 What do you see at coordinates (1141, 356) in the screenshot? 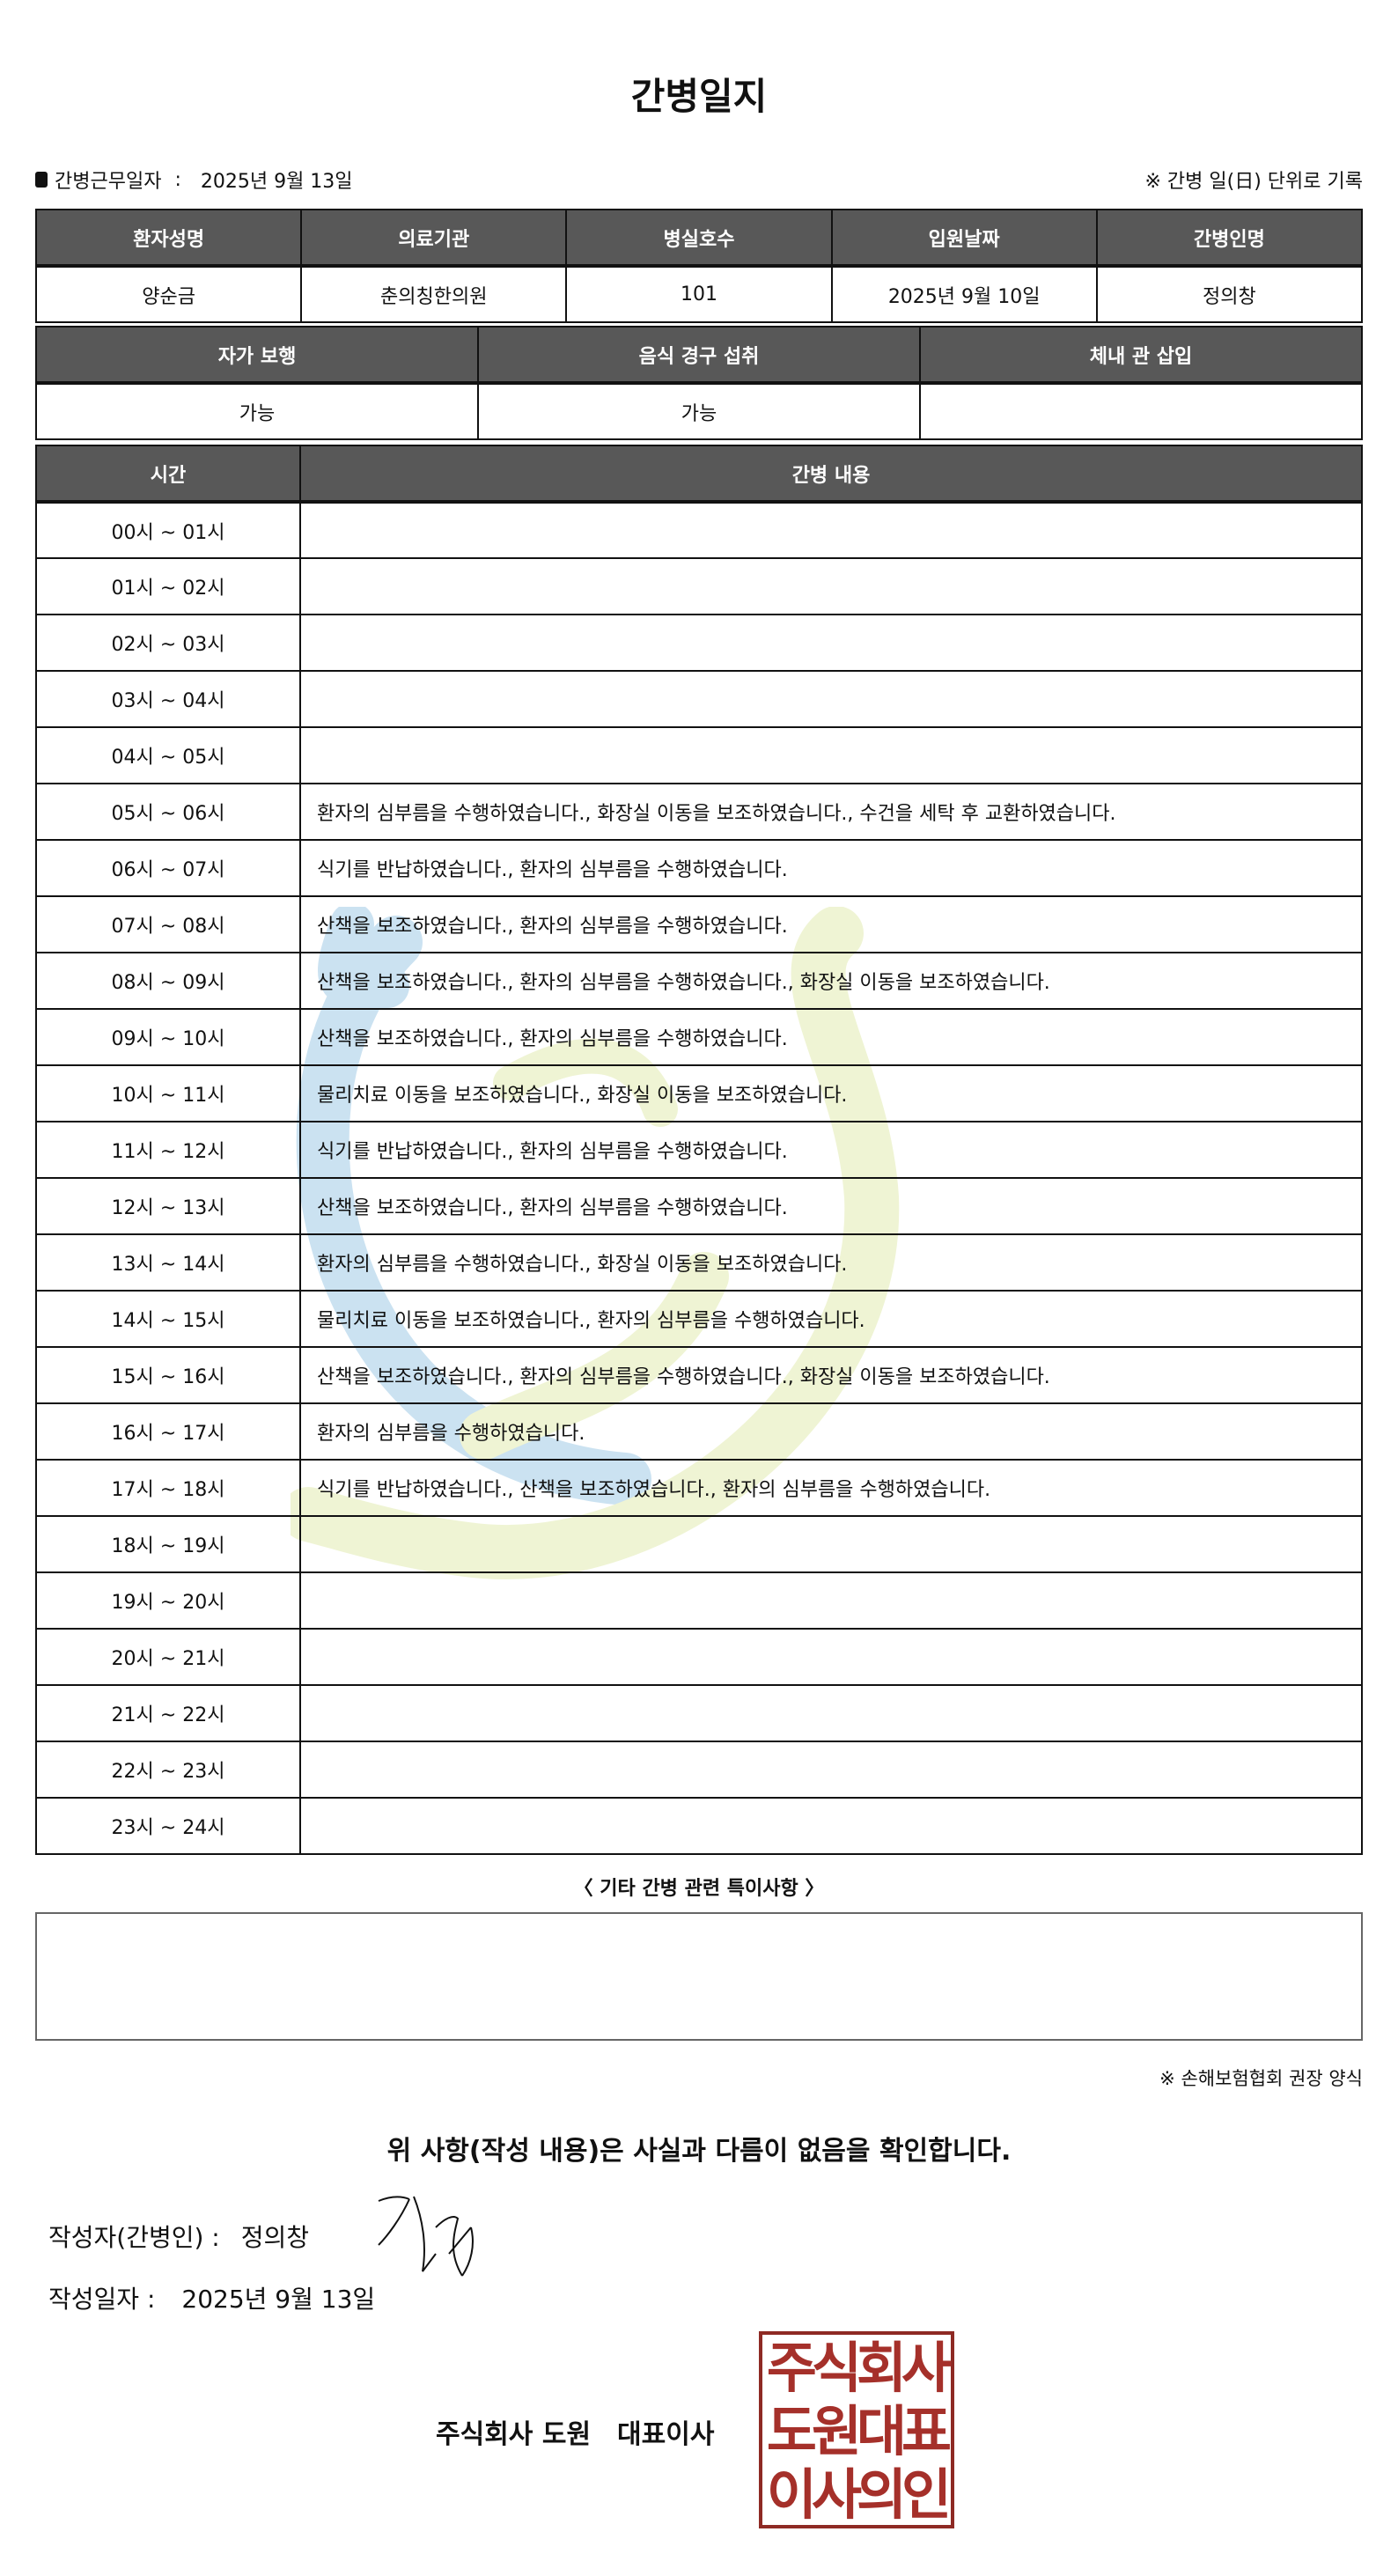
I see `header: 체내 관 삽입` at bounding box center [1141, 356].